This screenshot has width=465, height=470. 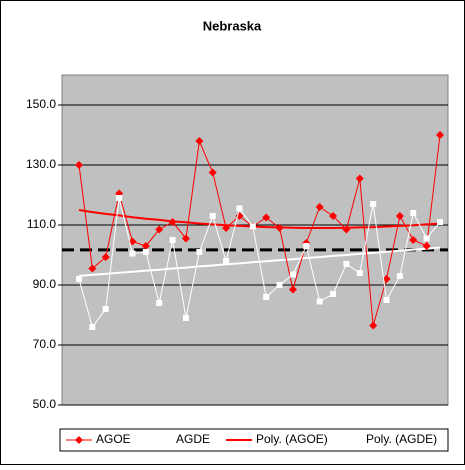 What do you see at coordinates (41, 104) in the screenshot?
I see `y-tick-label: 150.0` at bounding box center [41, 104].